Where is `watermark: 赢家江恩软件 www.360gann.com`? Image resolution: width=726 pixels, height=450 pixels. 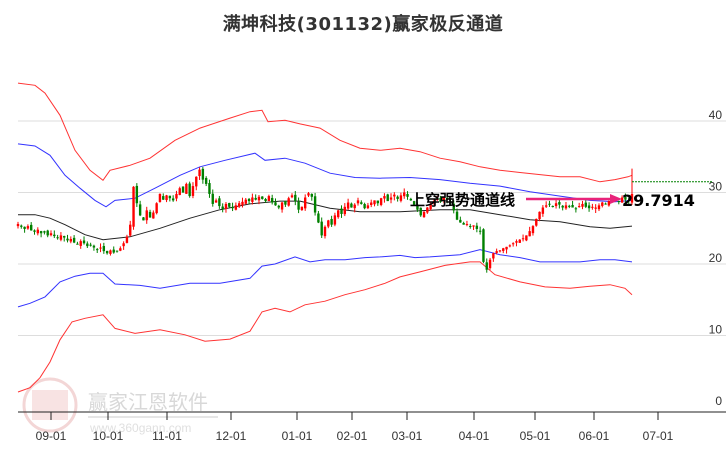
watermark: 赢家江恩软件 www.360gann.com is located at coordinates (120, 406).